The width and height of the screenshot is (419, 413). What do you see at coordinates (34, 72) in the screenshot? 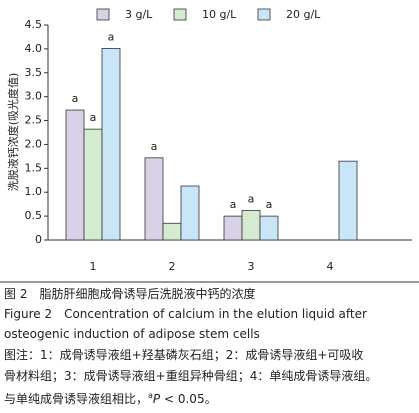
I see `y-tick-label: 3.5` at bounding box center [34, 72].